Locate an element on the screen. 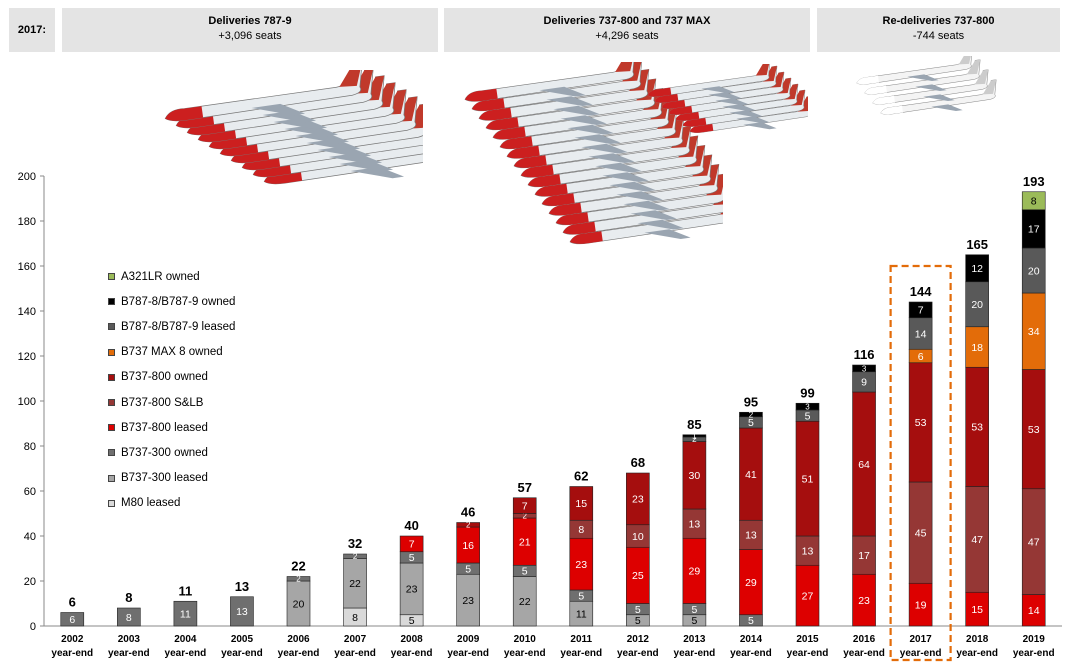  segment-label: 47 is located at coordinates (977, 540).